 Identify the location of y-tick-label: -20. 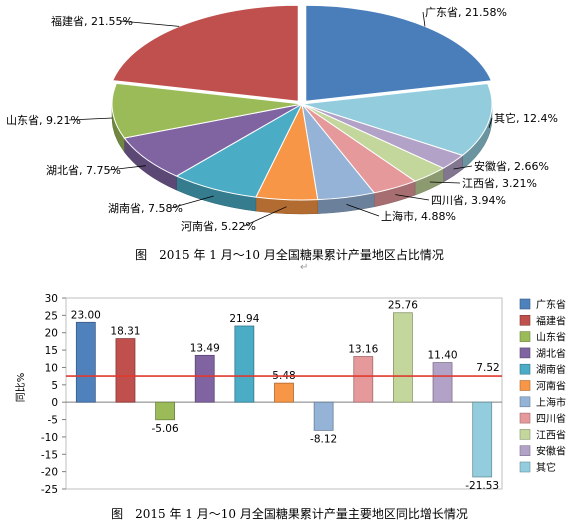
(49, 473).